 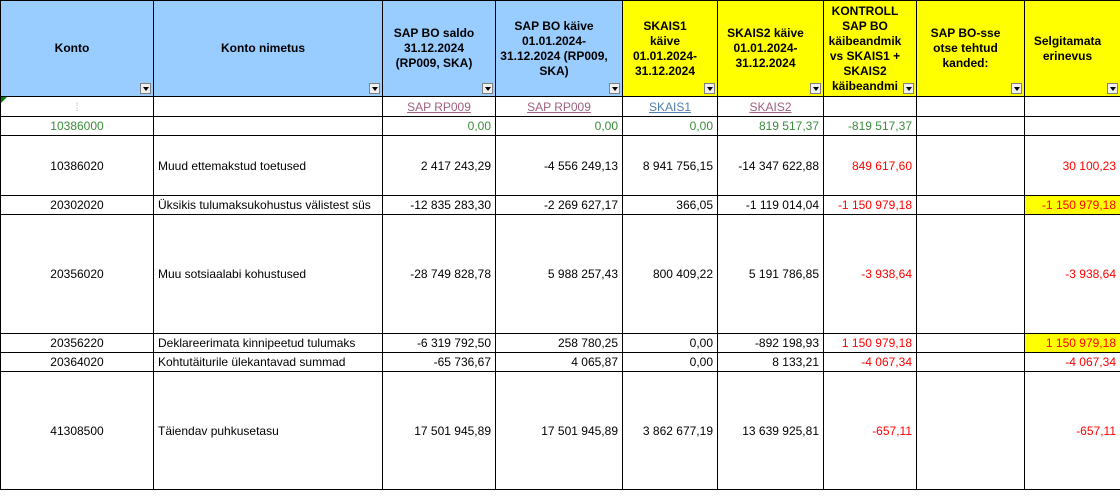 I want to click on cell-nimetus: Üksikis tulumaksukohustus välistest süs, so click(x=268, y=205).